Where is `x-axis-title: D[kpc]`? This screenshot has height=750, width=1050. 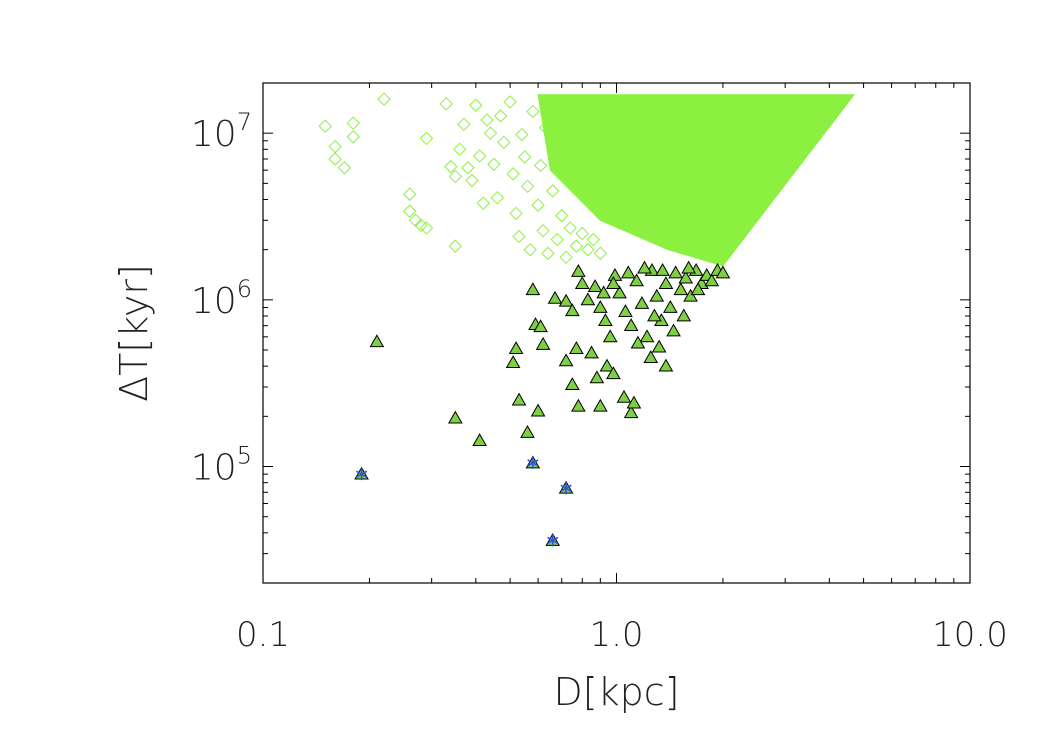 x-axis-title: D[kpc] is located at coordinates (617, 692).